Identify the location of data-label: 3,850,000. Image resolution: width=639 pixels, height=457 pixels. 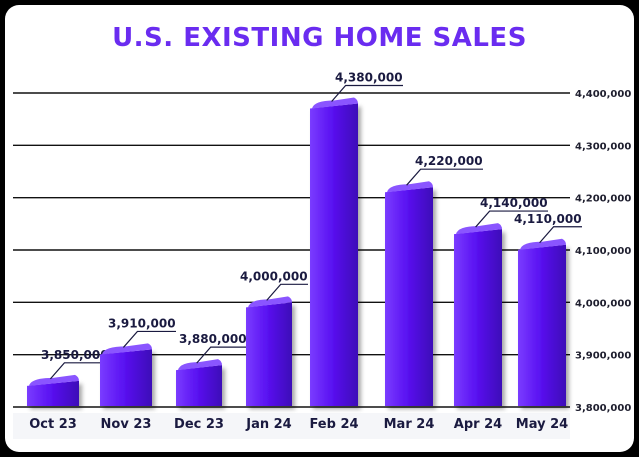
(75, 355).